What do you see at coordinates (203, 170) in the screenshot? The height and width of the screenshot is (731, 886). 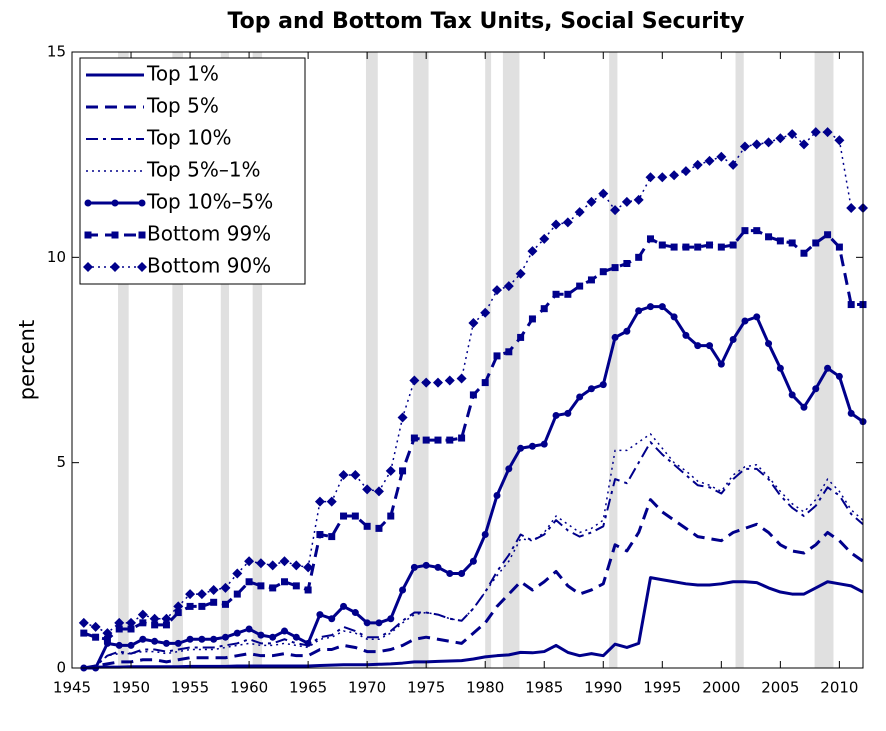 I see `legend-label: Top 5%–1%` at bounding box center [203, 170].